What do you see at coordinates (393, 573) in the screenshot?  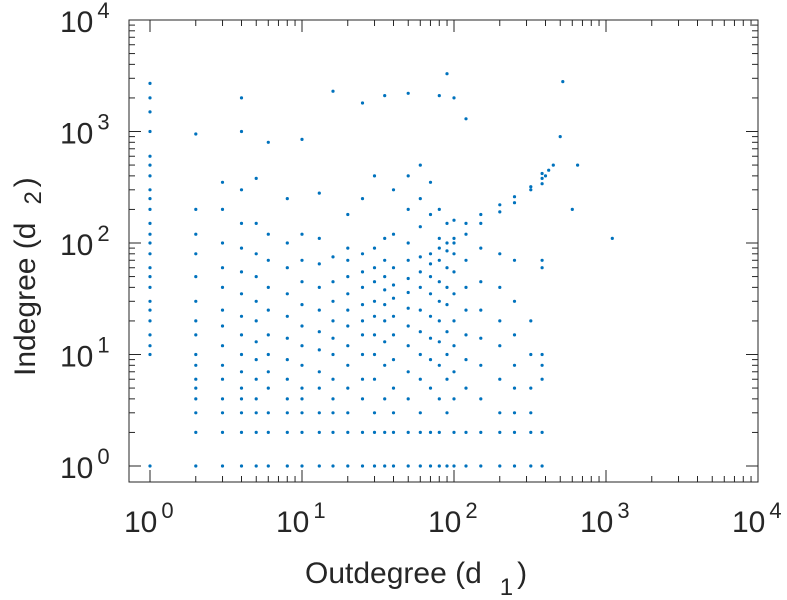 I see `x-axis-title-main: Outdegree (d` at bounding box center [393, 573].